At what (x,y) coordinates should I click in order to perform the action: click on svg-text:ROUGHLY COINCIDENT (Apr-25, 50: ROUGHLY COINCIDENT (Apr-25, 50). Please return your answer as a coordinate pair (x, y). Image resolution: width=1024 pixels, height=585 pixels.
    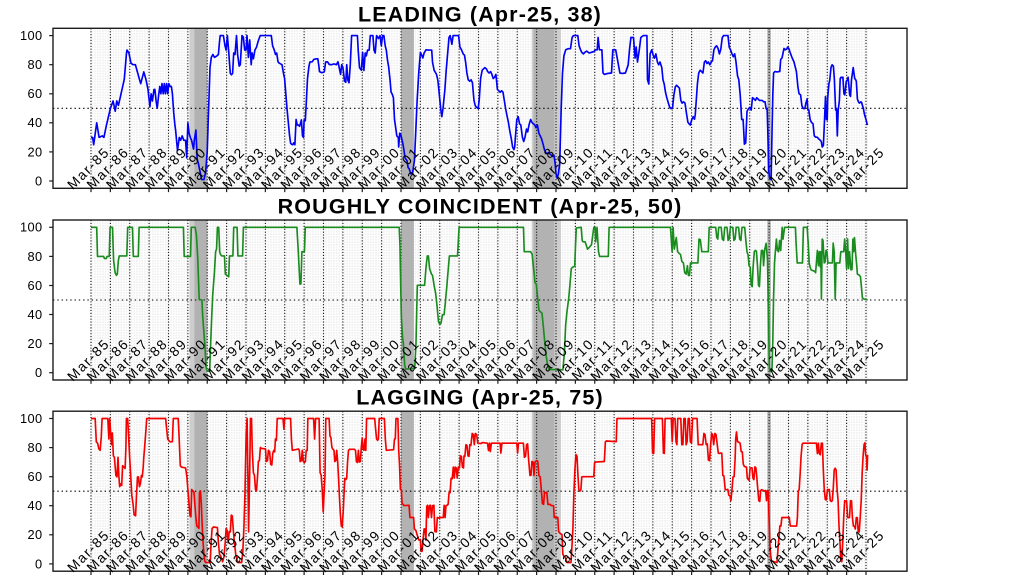
    Looking at the image, I should click on (480, 206).